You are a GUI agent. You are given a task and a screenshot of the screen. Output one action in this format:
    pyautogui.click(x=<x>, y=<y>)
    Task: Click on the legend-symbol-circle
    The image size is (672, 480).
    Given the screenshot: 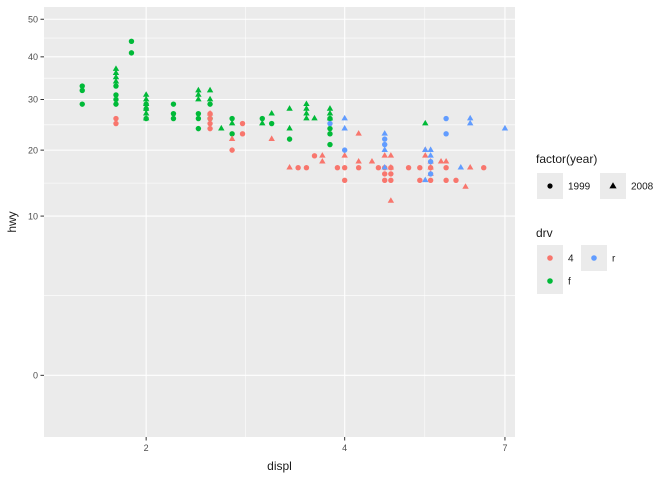 What is the action you would take?
    pyautogui.click(x=550, y=186)
    